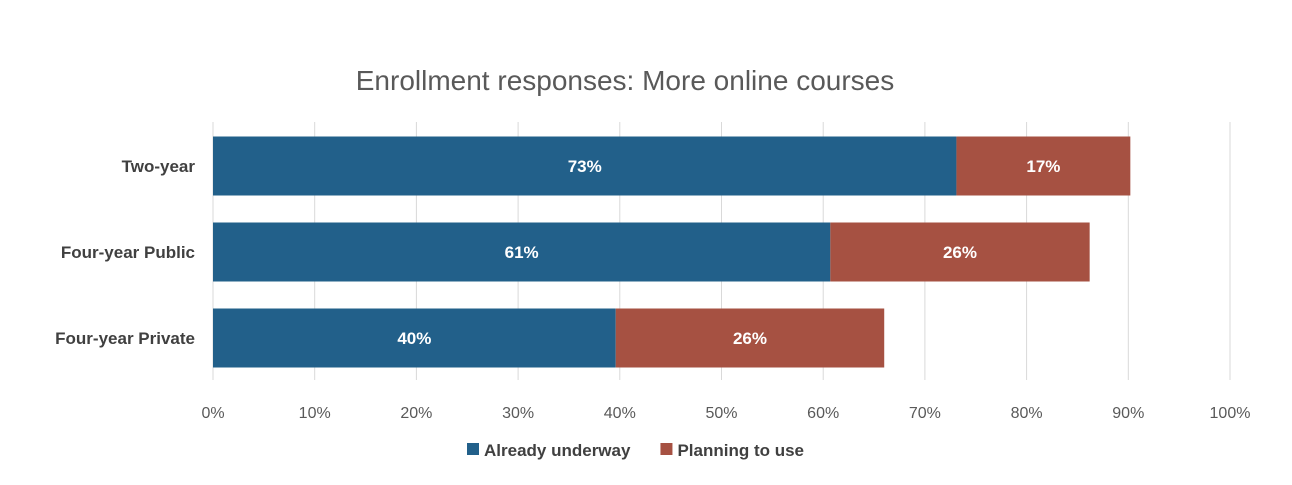 The image size is (1292, 485). What do you see at coordinates (416, 413) in the screenshot?
I see `x-tick-label: 20%` at bounding box center [416, 413].